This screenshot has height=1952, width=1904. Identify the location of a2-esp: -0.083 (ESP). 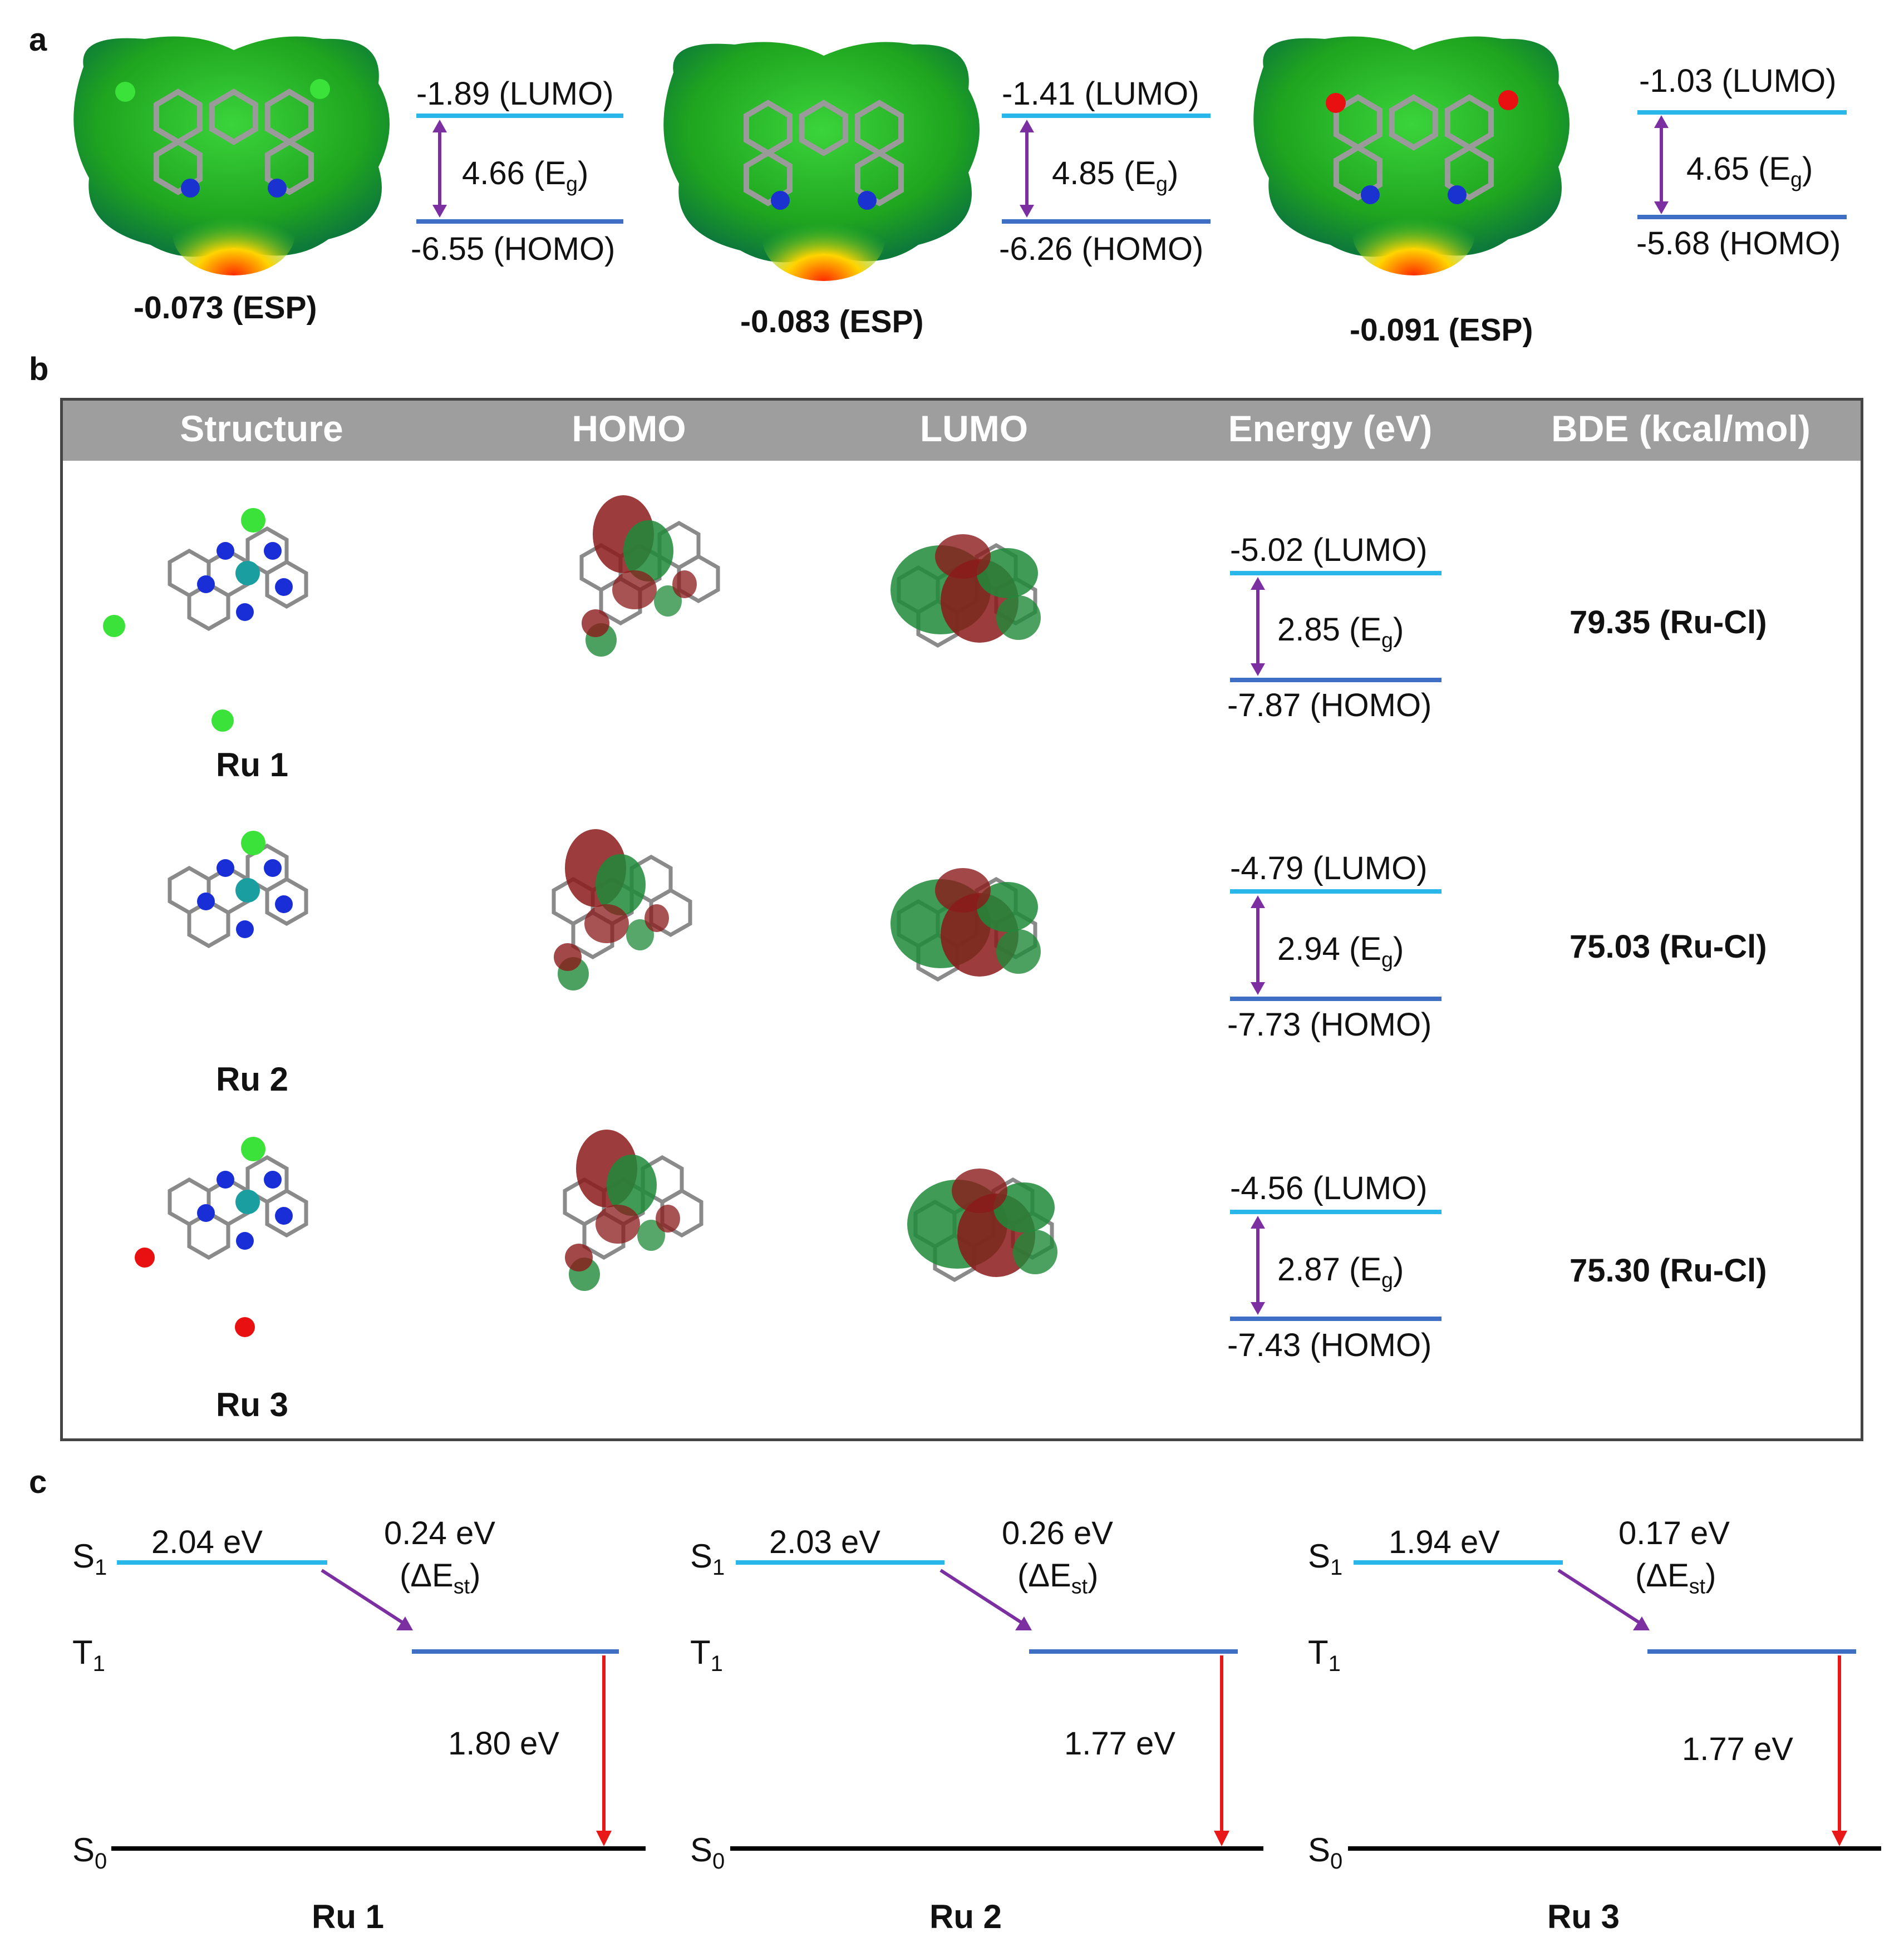
(832, 322).